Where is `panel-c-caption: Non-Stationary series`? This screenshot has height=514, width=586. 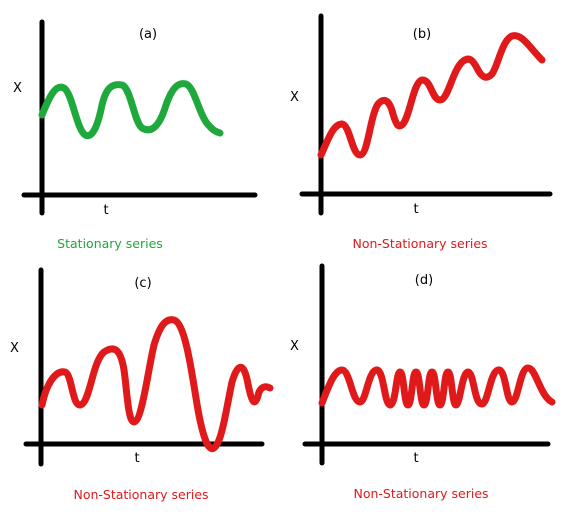 panel-c-caption: Non-Stationary series is located at coordinates (140, 494).